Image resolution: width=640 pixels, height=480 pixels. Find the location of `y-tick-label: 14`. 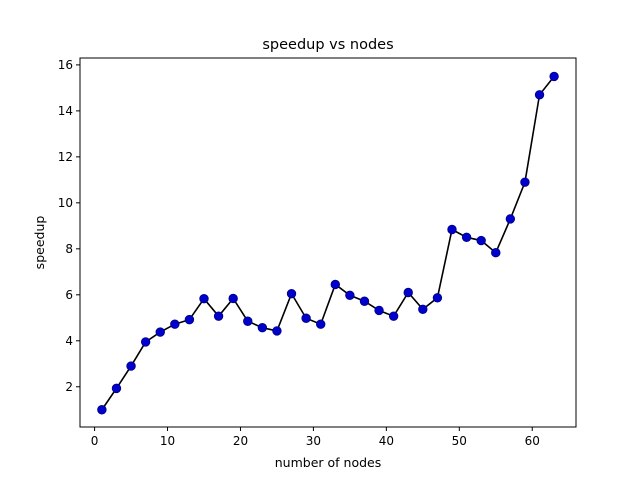

y-tick-label: 14 is located at coordinates (65, 111).